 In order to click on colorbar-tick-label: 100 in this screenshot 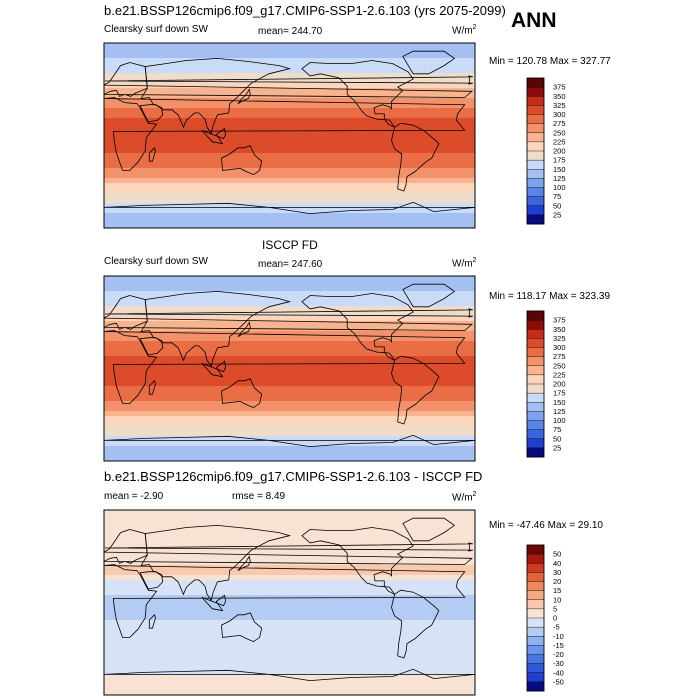, I will do `click(559, 187)`.